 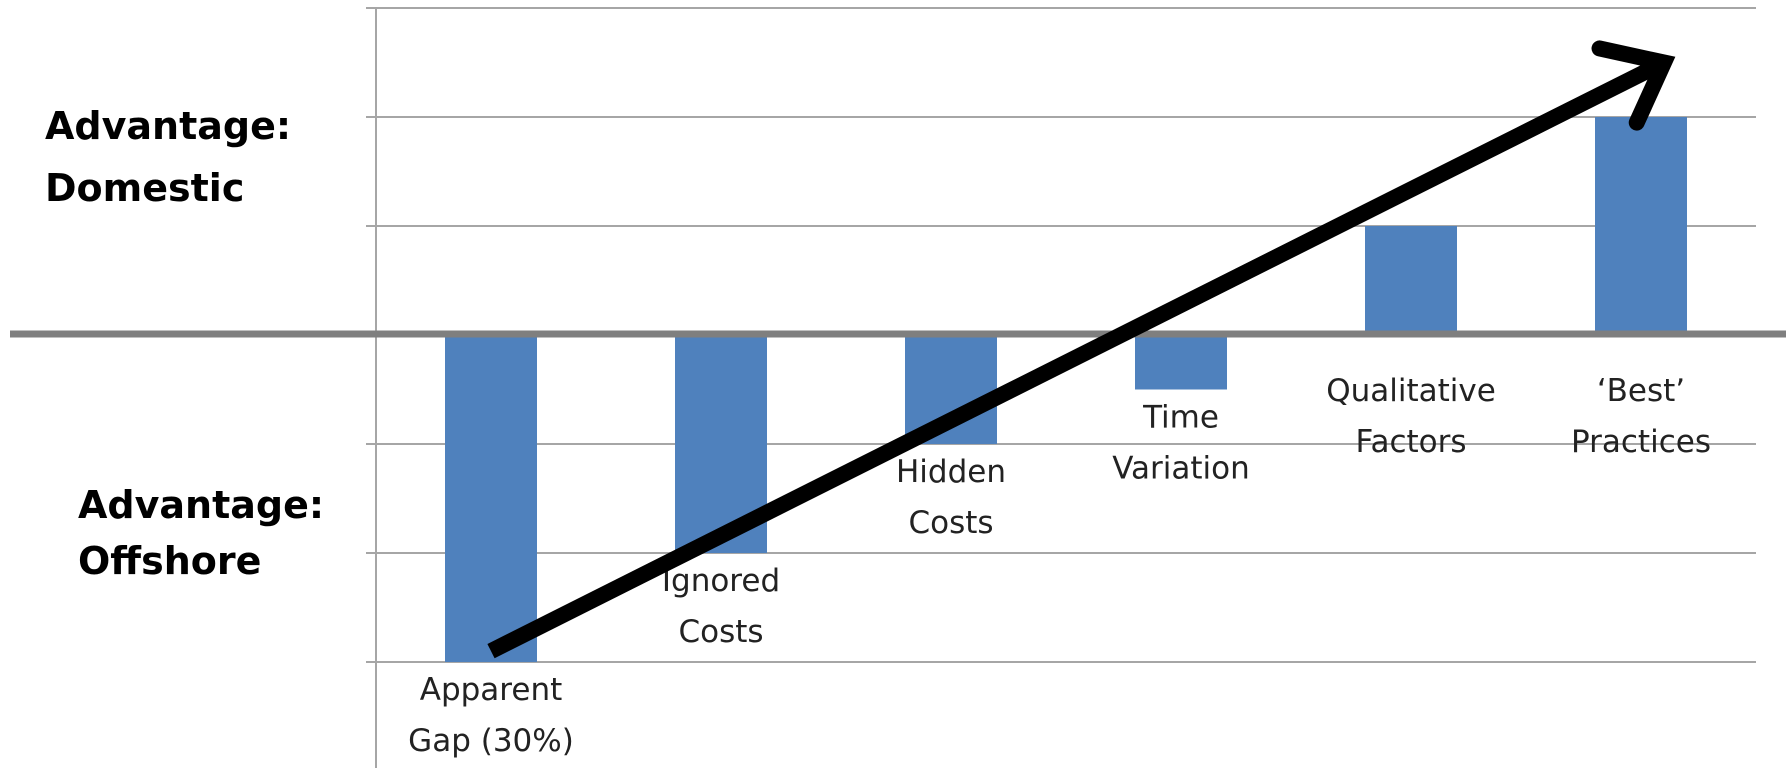 What do you see at coordinates (721, 606) in the screenshot?
I see `category-label-1: Ignored Costs` at bounding box center [721, 606].